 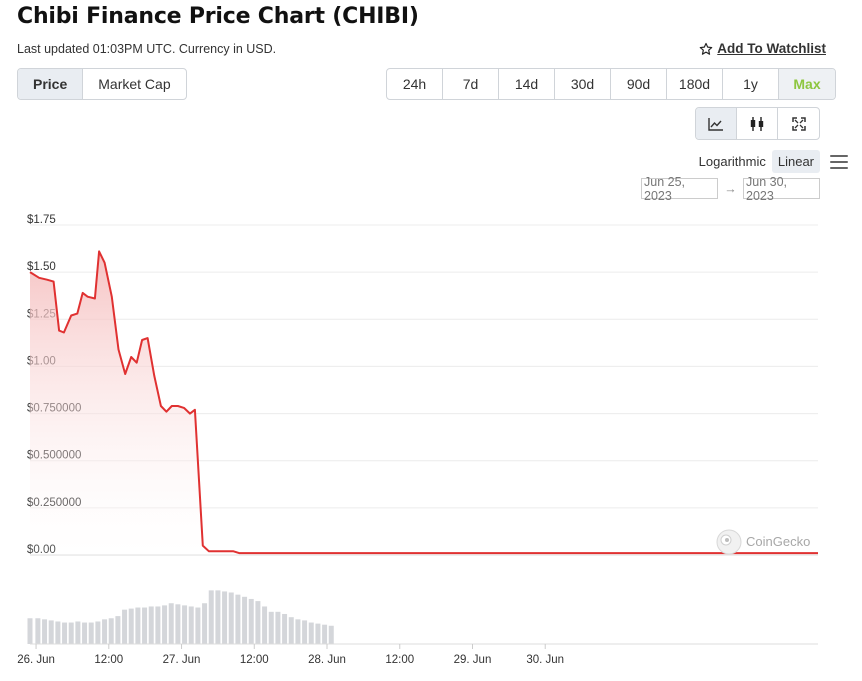 I want to click on coingecko-watermark: CoinGecko, so click(x=763, y=542).